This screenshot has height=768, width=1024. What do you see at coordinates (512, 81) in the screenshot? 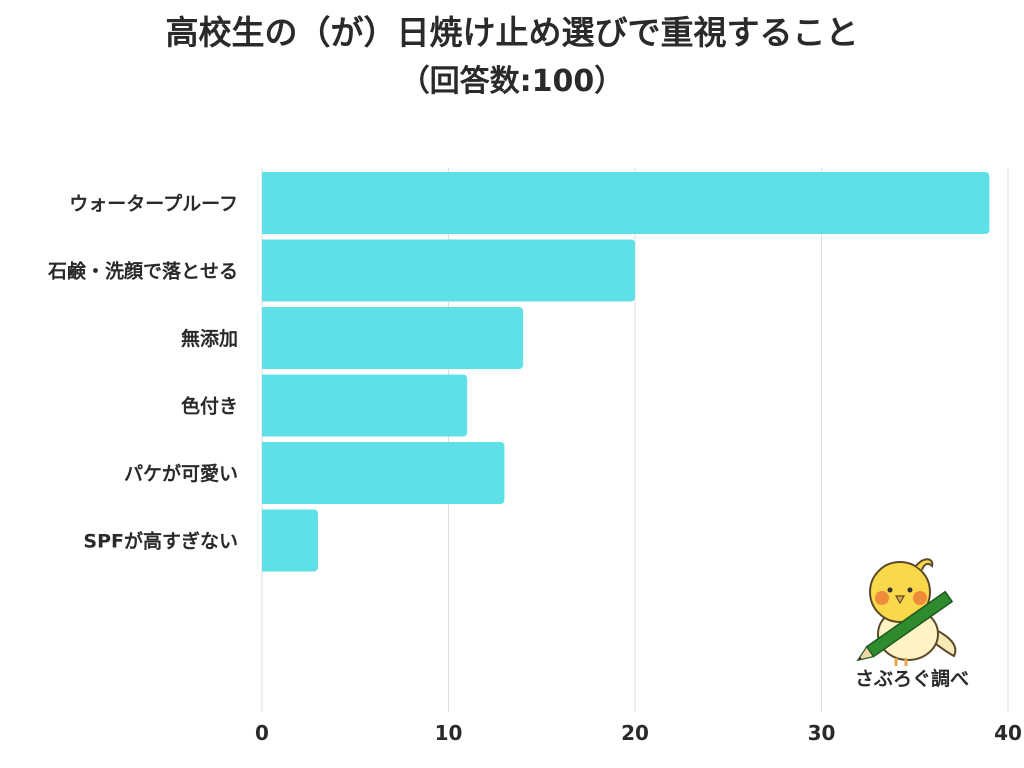
I see `chart-subtitle: （回答数:100）` at bounding box center [512, 81].